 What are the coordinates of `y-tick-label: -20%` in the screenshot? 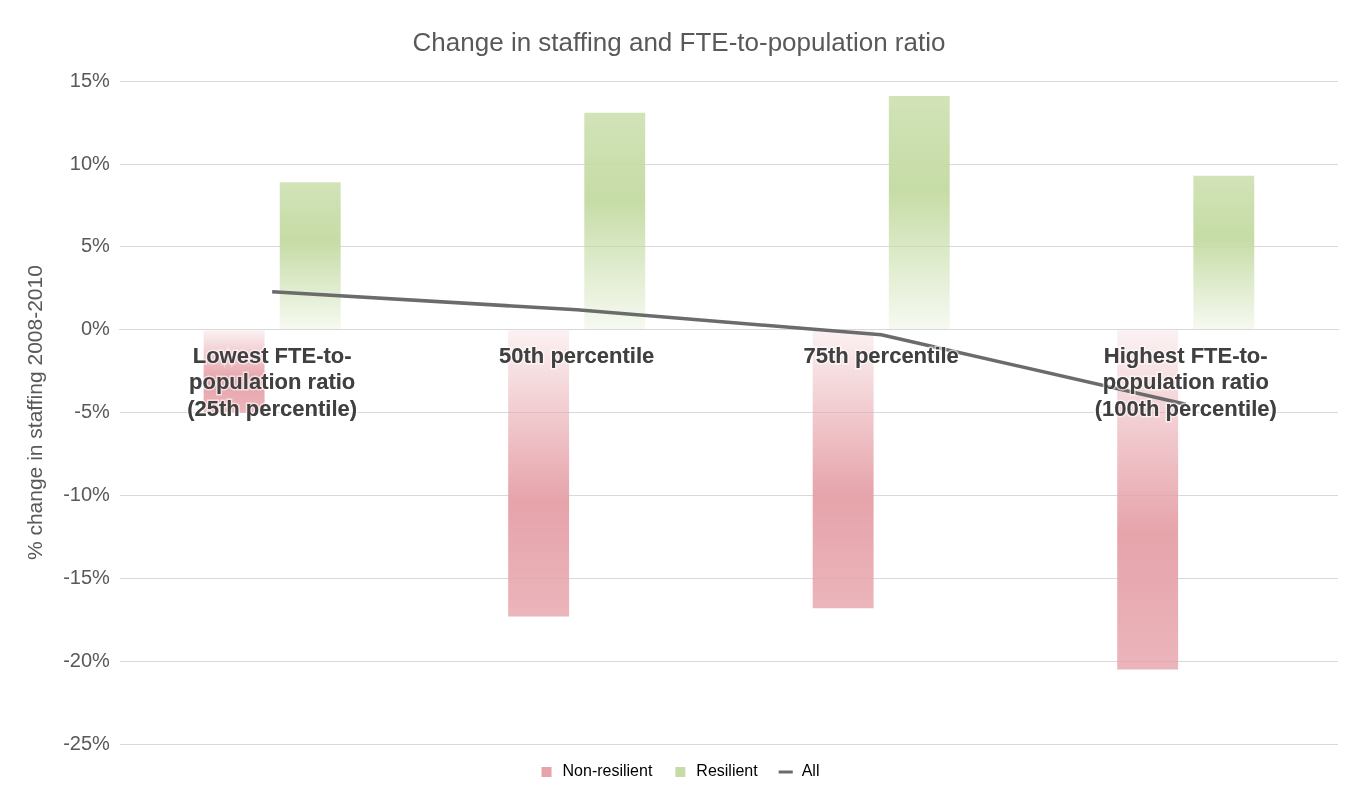 It's located at (87, 659).